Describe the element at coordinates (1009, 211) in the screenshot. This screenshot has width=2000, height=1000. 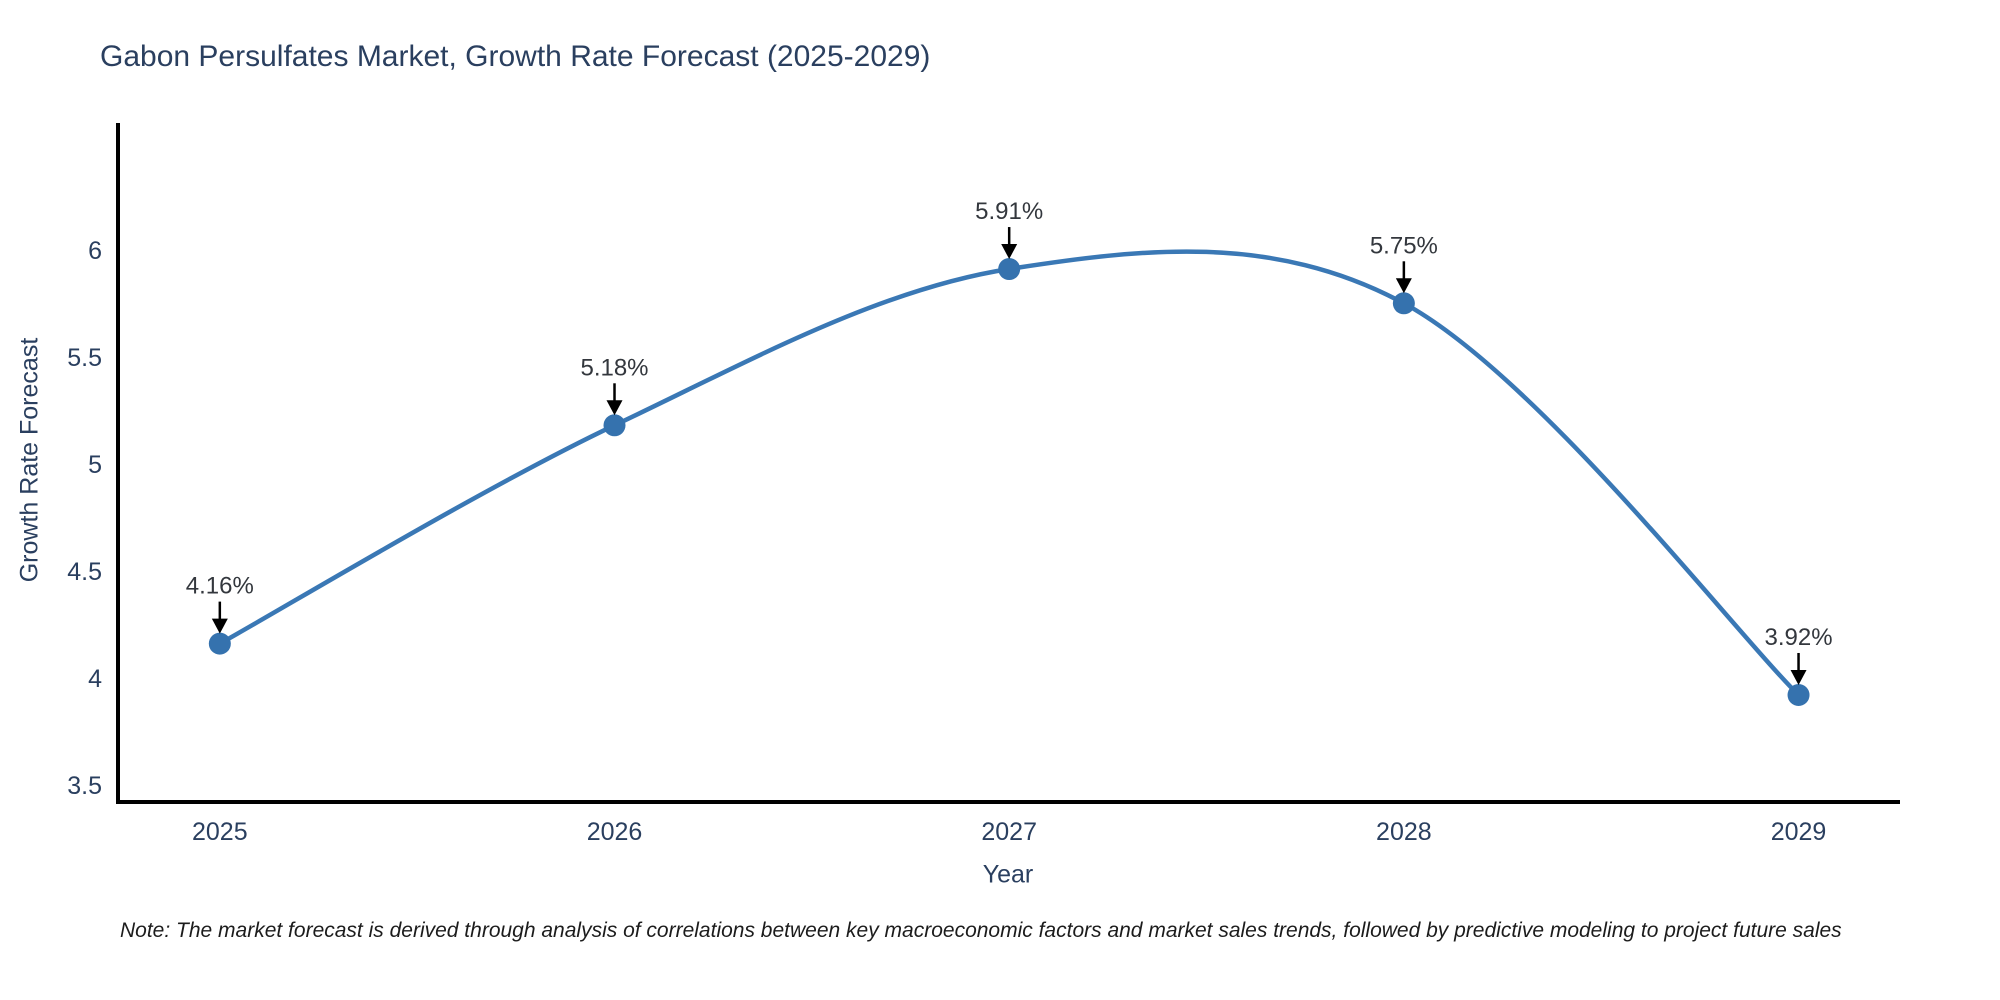
I see `data-point-label: 5.91%` at that location.